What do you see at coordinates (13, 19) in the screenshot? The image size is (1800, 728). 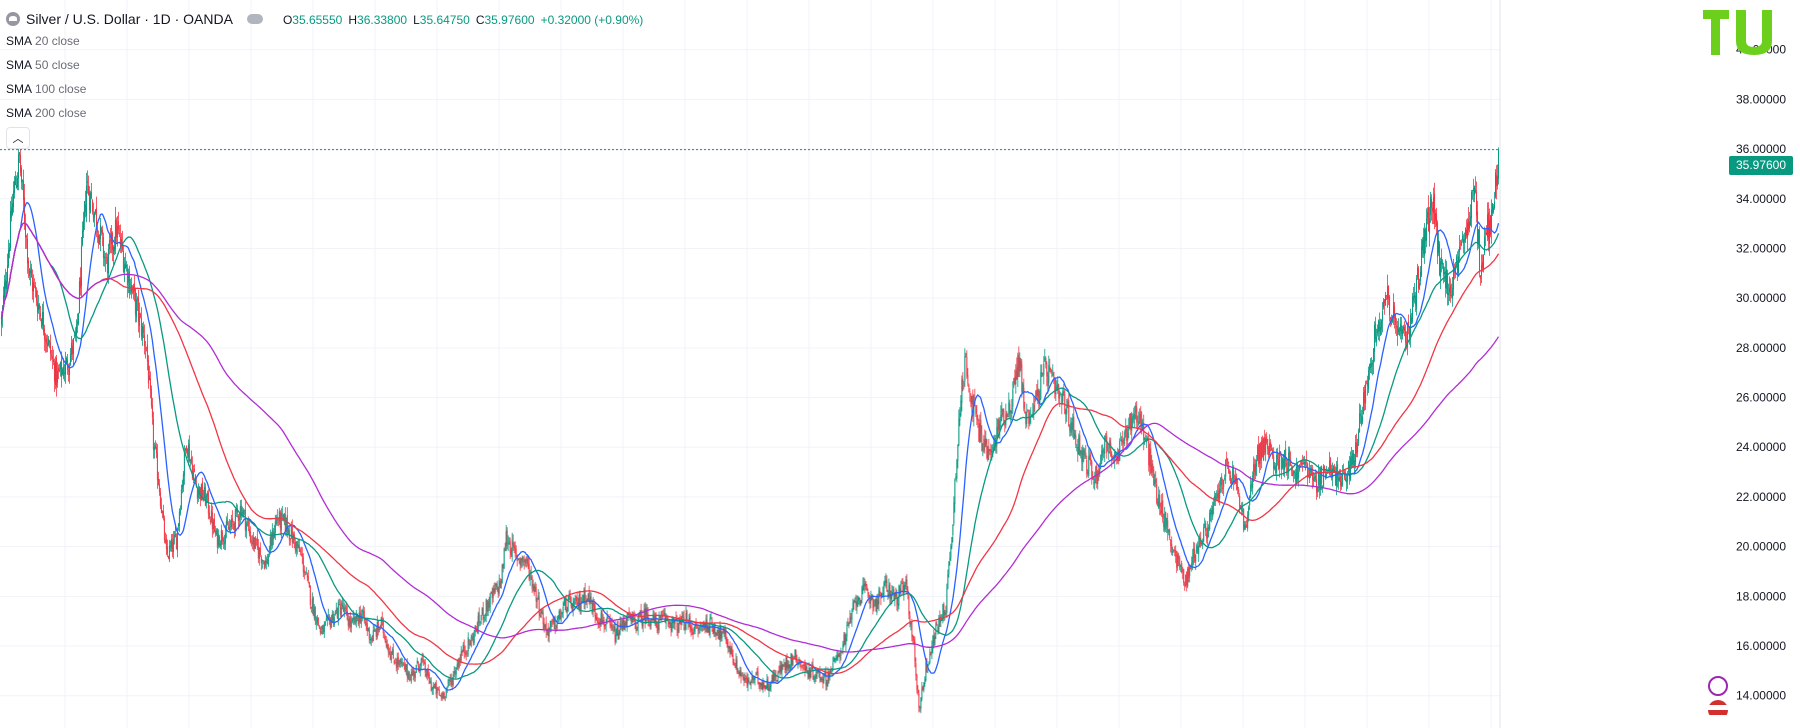 I see `symbol-logo-icon` at bounding box center [13, 19].